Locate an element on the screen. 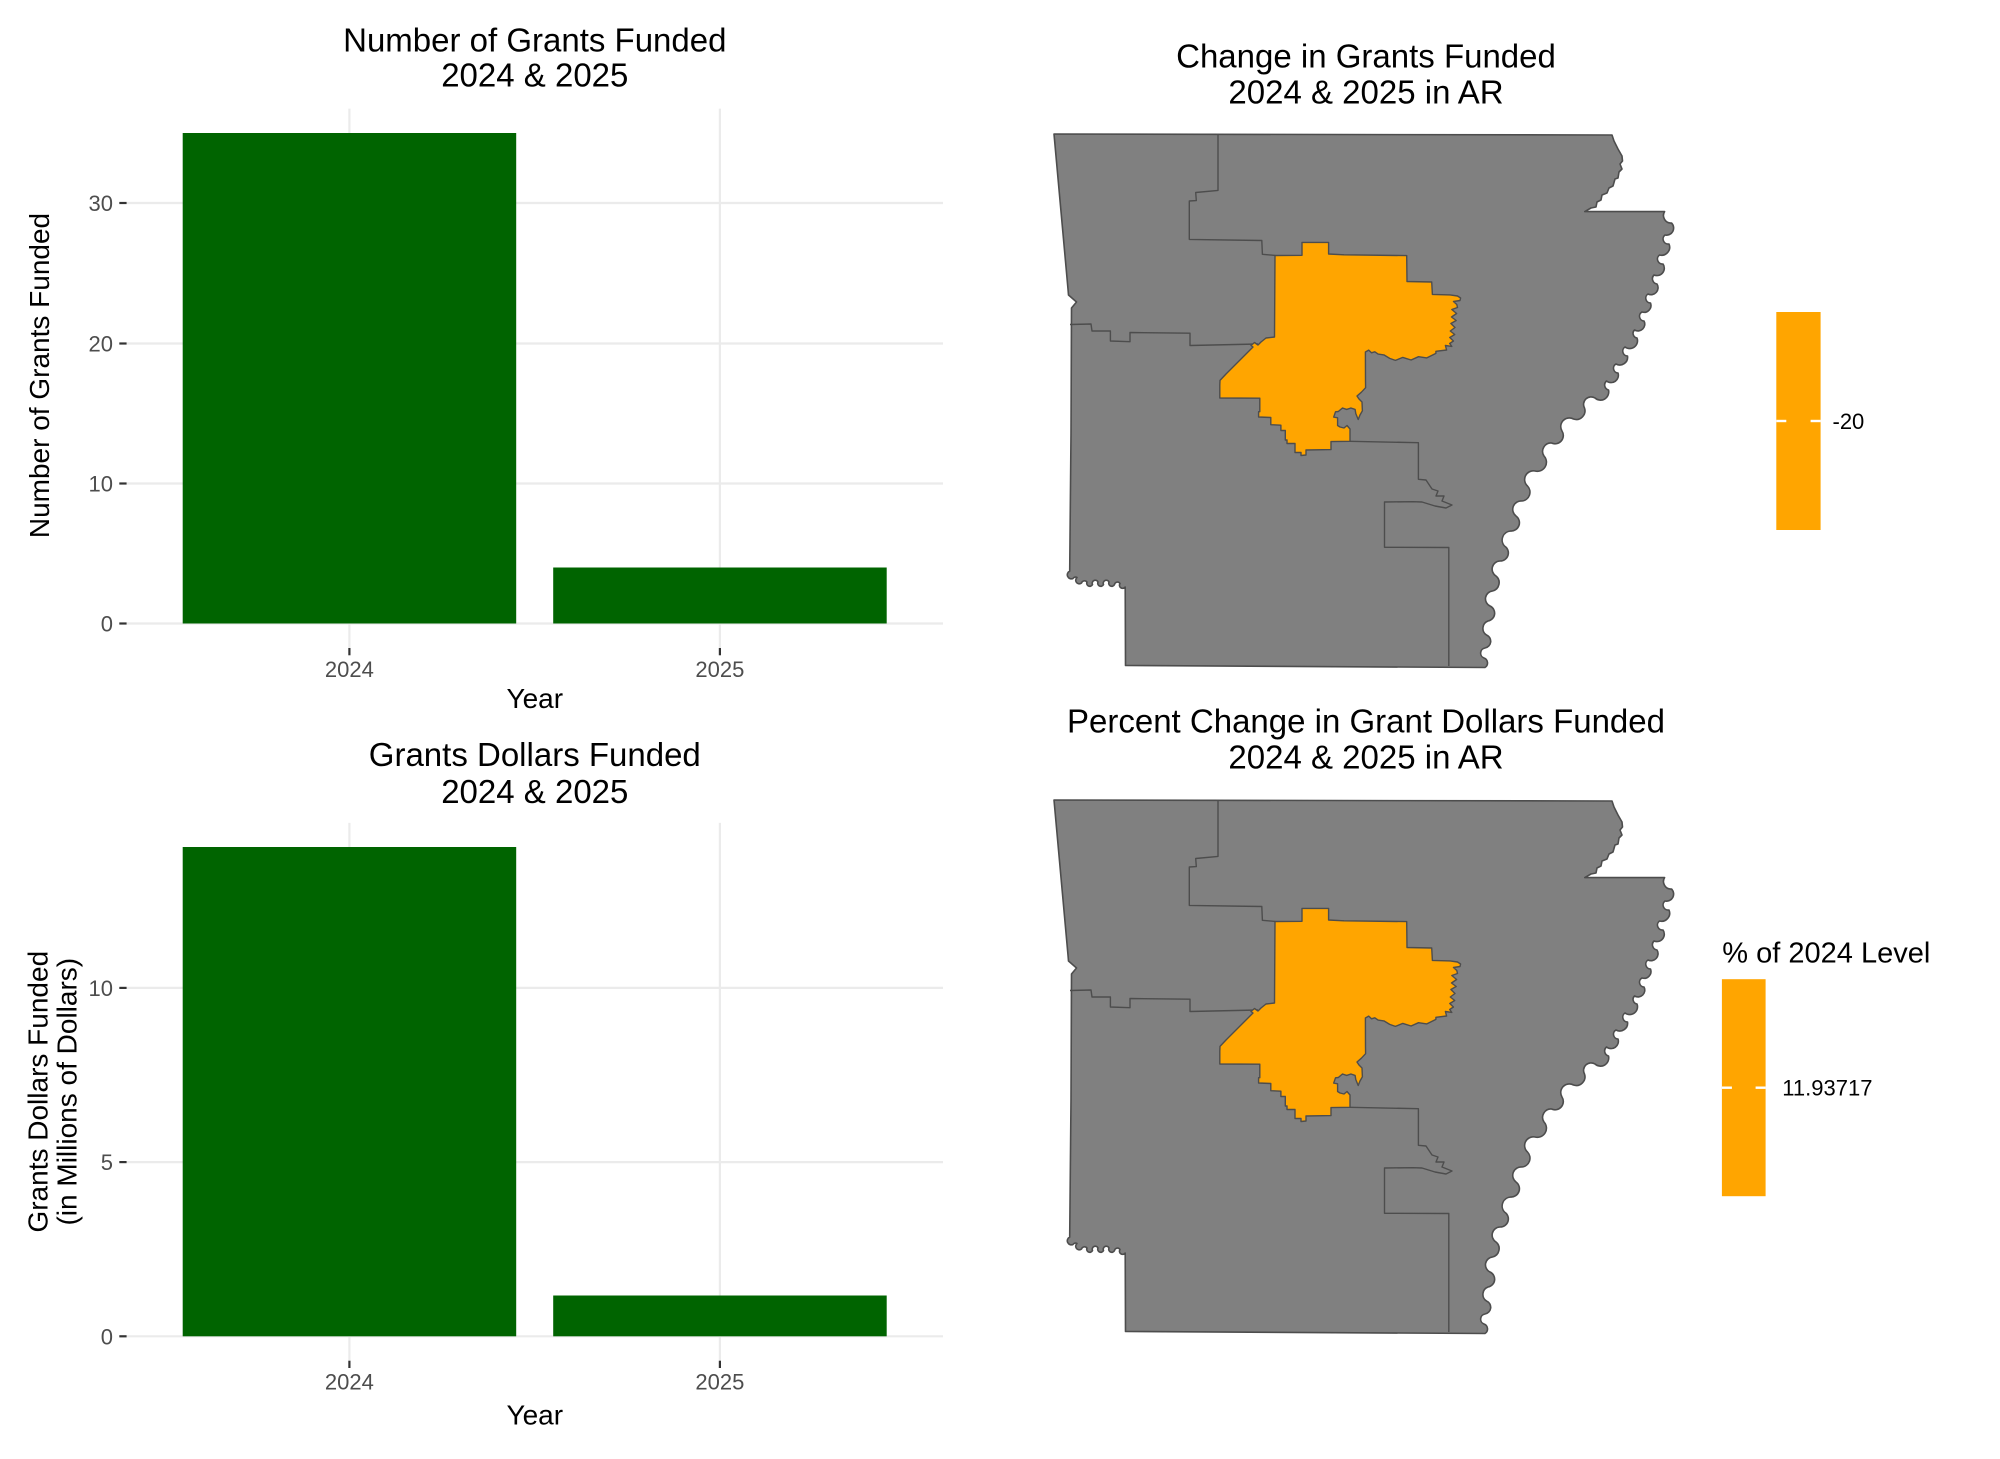 This screenshot has height=1459, width=2000. svg-text: 20 is located at coordinates (101, 344).